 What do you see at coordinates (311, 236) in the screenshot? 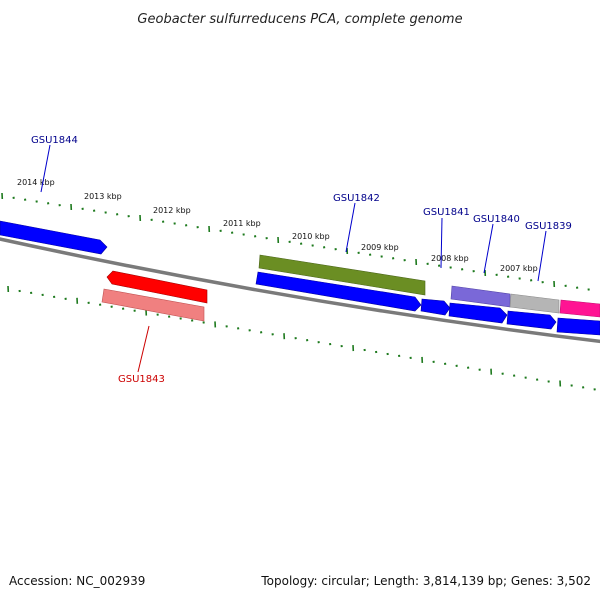
I see `scale-label-2010: 2010 kbp` at bounding box center [311, 236].